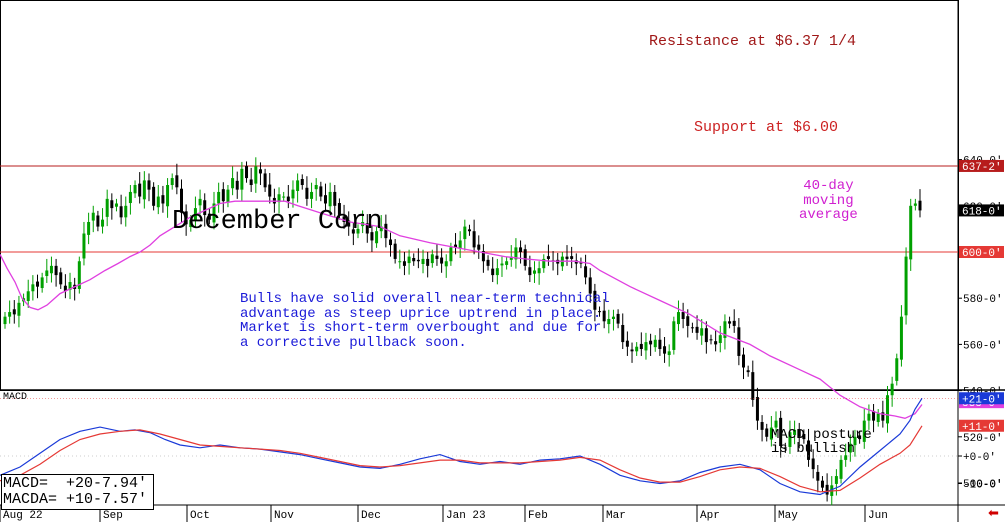  What do you see at coordinates (444, 513) in the screenshot?
I see `x-axis: Aug 22 Sep Oct Nov Dec Jan 23 Feb Mar Apr May Jun` at bounding box center [444, 513].